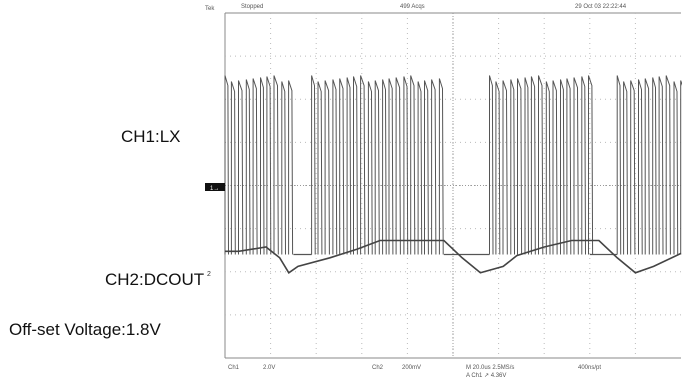 Image resolution: width=682 pixels, height=380 pixels. I want to click on ch1-label: CH1:LX, so click(151, 136).